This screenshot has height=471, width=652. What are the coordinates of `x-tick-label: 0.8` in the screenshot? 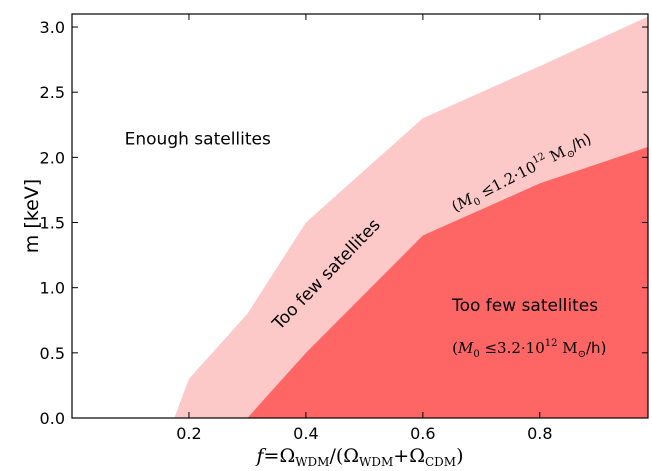 It's located at (539, 433).